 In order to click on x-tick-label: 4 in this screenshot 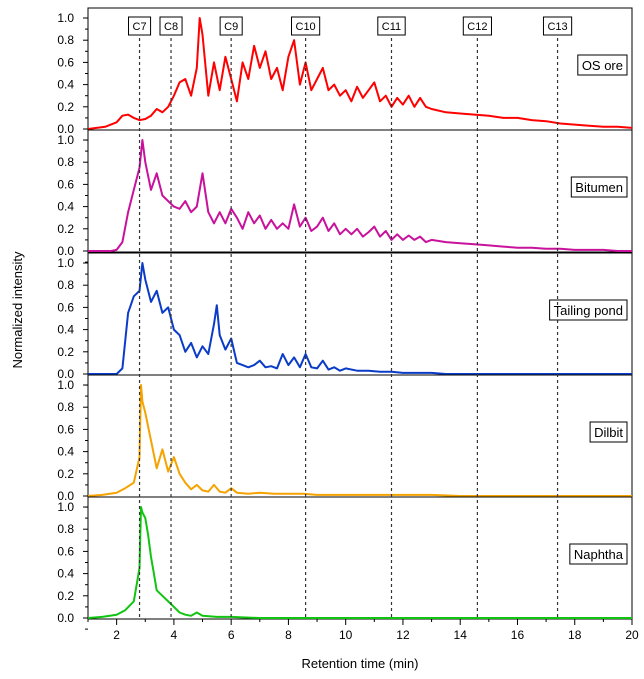, I will do `click(174, 635)`.